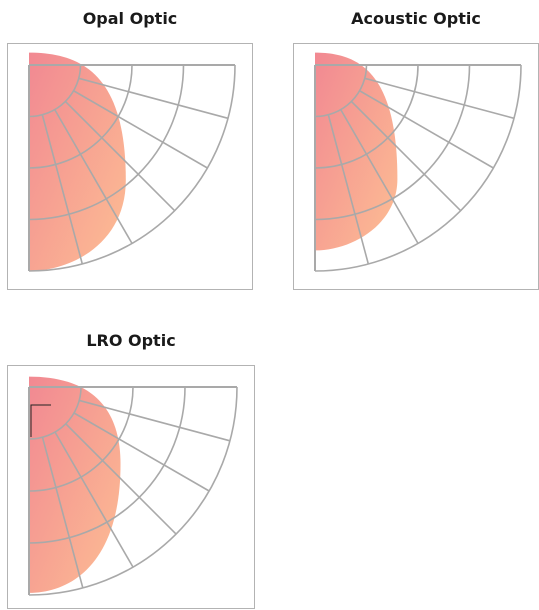  What do you see at coordinates (341, 91) in the screenshot?
I see `polar-grid-arc` at bounding box center [341, 91].